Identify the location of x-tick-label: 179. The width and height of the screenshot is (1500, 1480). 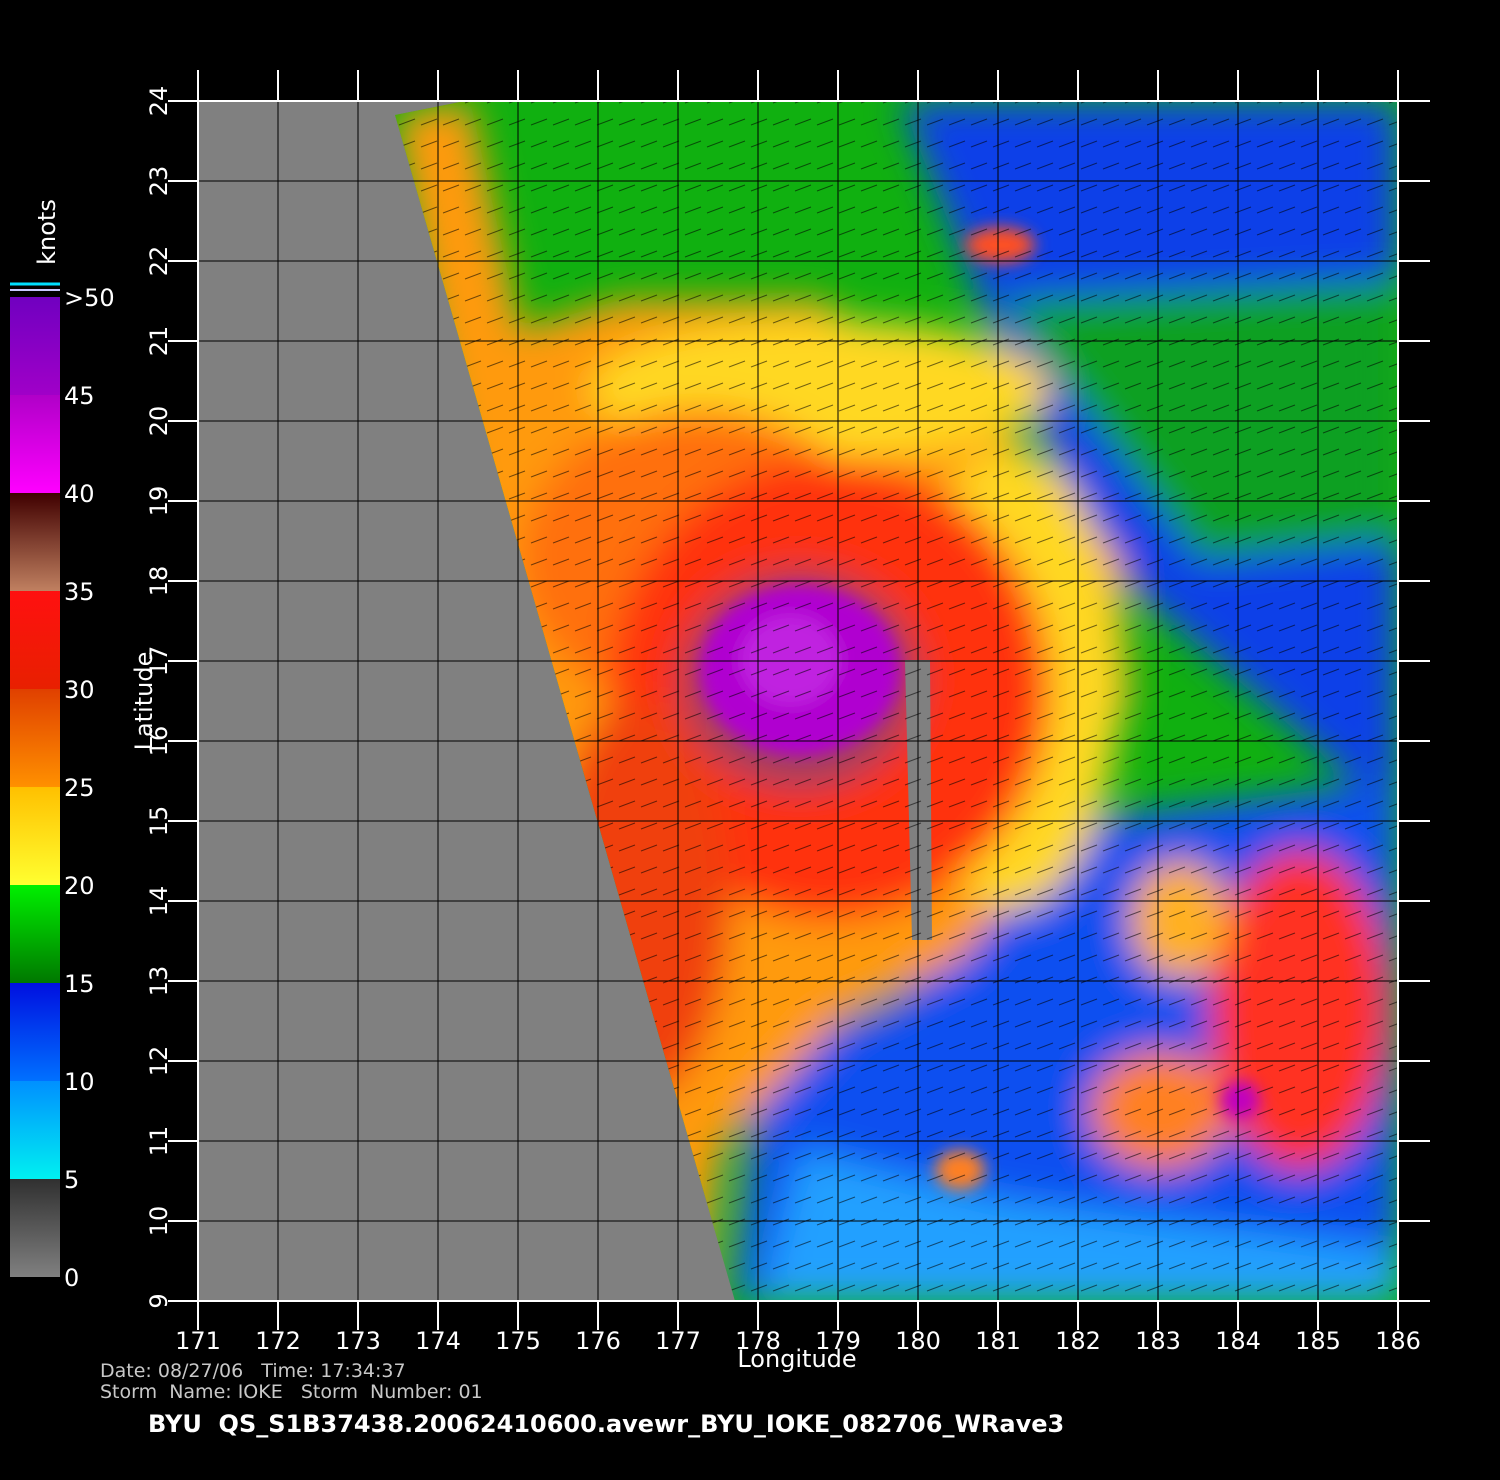
(838, 1341).